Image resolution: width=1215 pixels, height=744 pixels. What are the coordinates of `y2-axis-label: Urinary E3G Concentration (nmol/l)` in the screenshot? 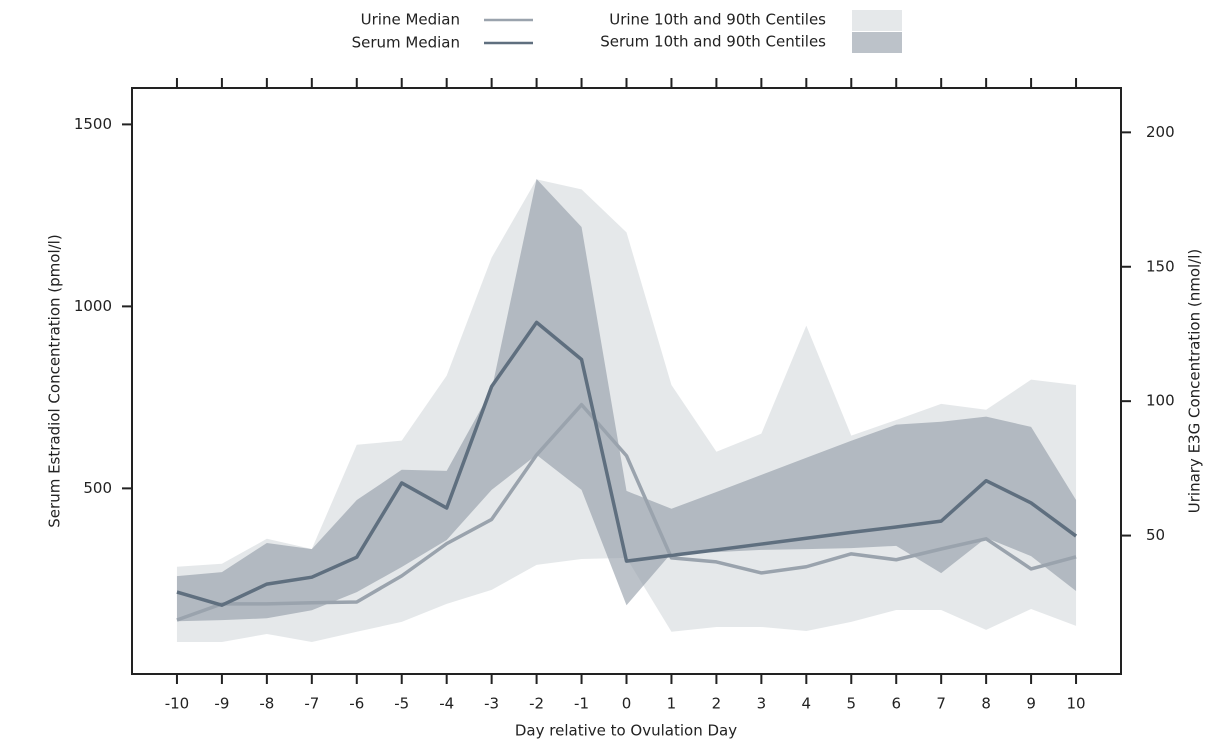 It's located at (1195, 381).